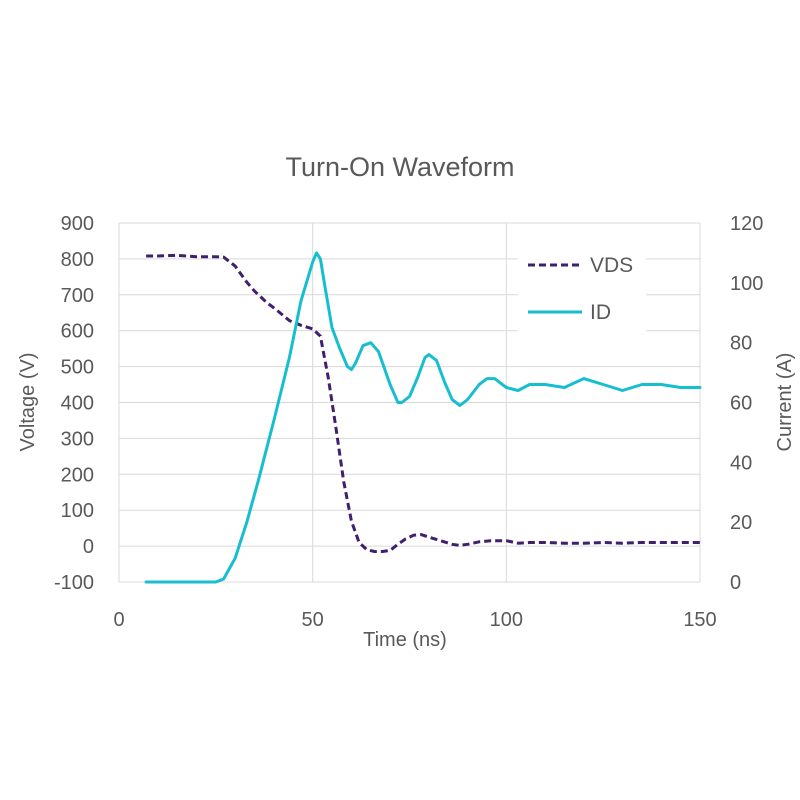 Image resolution: width=800 pixels, height=800 pixels. I want to click on left-axis-ticks: -100 0 100 200 300 400 500 600 700 800 900, so click(74, 403).